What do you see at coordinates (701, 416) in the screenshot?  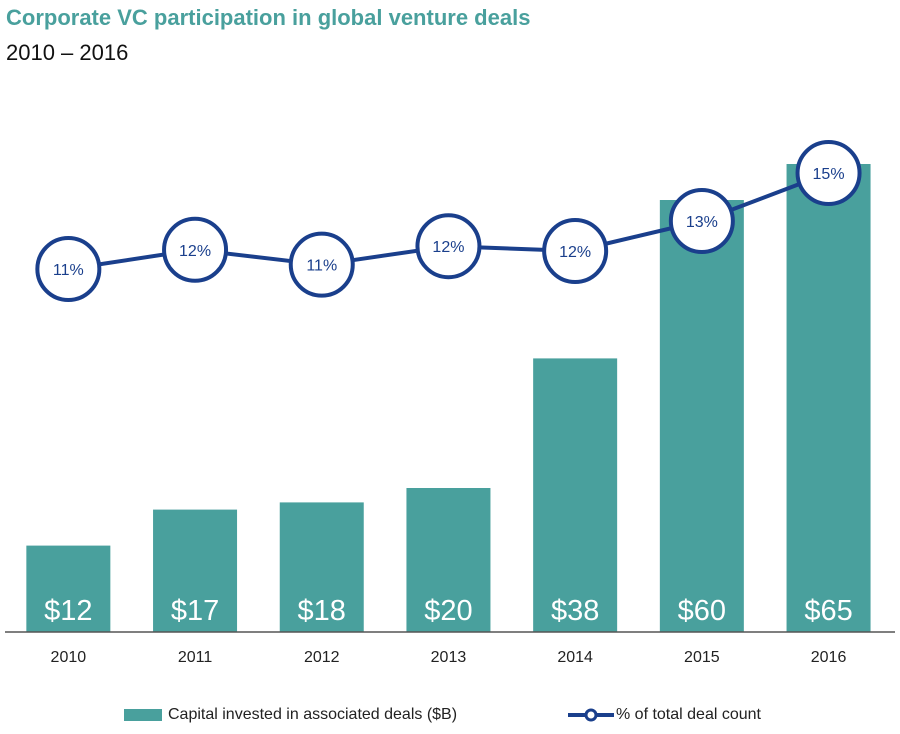 I see `bar-2015` at bounding box center [701, 416].